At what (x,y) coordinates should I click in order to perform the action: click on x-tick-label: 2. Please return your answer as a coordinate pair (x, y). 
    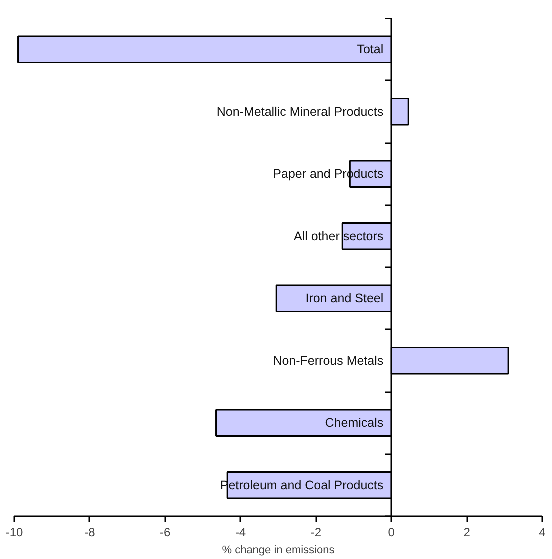
    Looking at the image, I should click on (467, 533).